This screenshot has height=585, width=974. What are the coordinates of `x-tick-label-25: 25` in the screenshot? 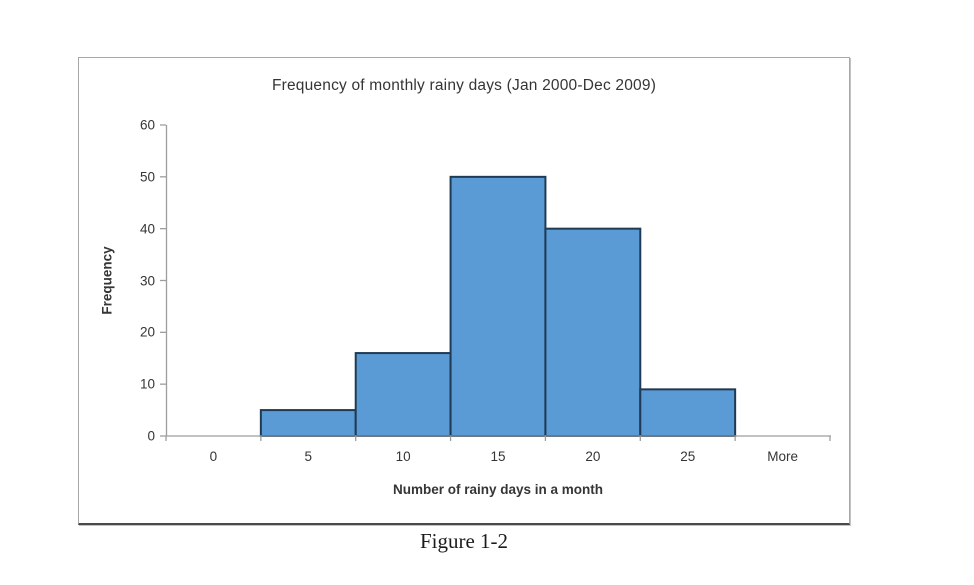 It's located at (688, 456).